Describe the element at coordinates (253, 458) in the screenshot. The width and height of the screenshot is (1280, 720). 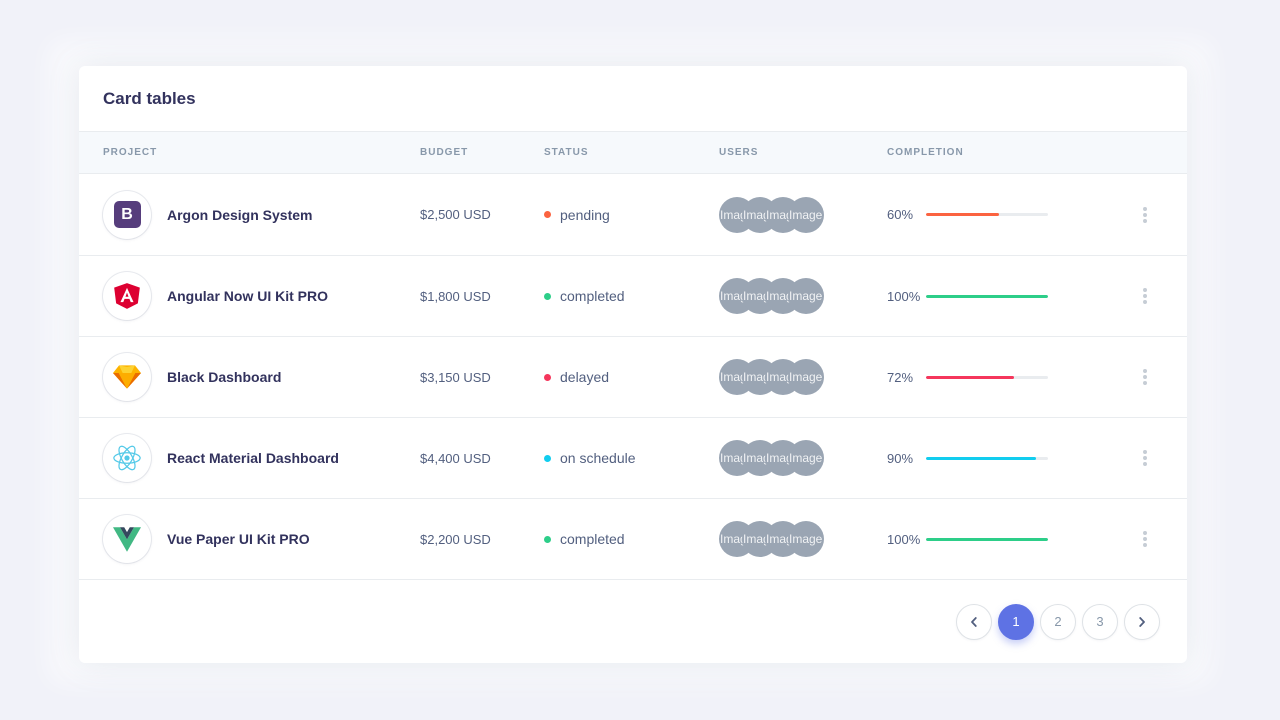
I see `project-name: React Material Dashboard` at that location.